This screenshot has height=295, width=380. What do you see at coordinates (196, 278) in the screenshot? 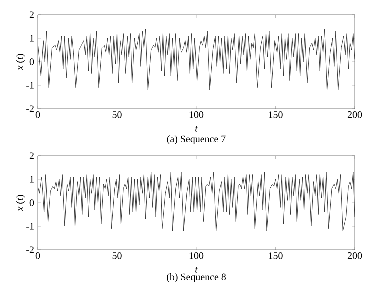
I see `text: (b) Sequence 8` at bounding box center [196, 278].